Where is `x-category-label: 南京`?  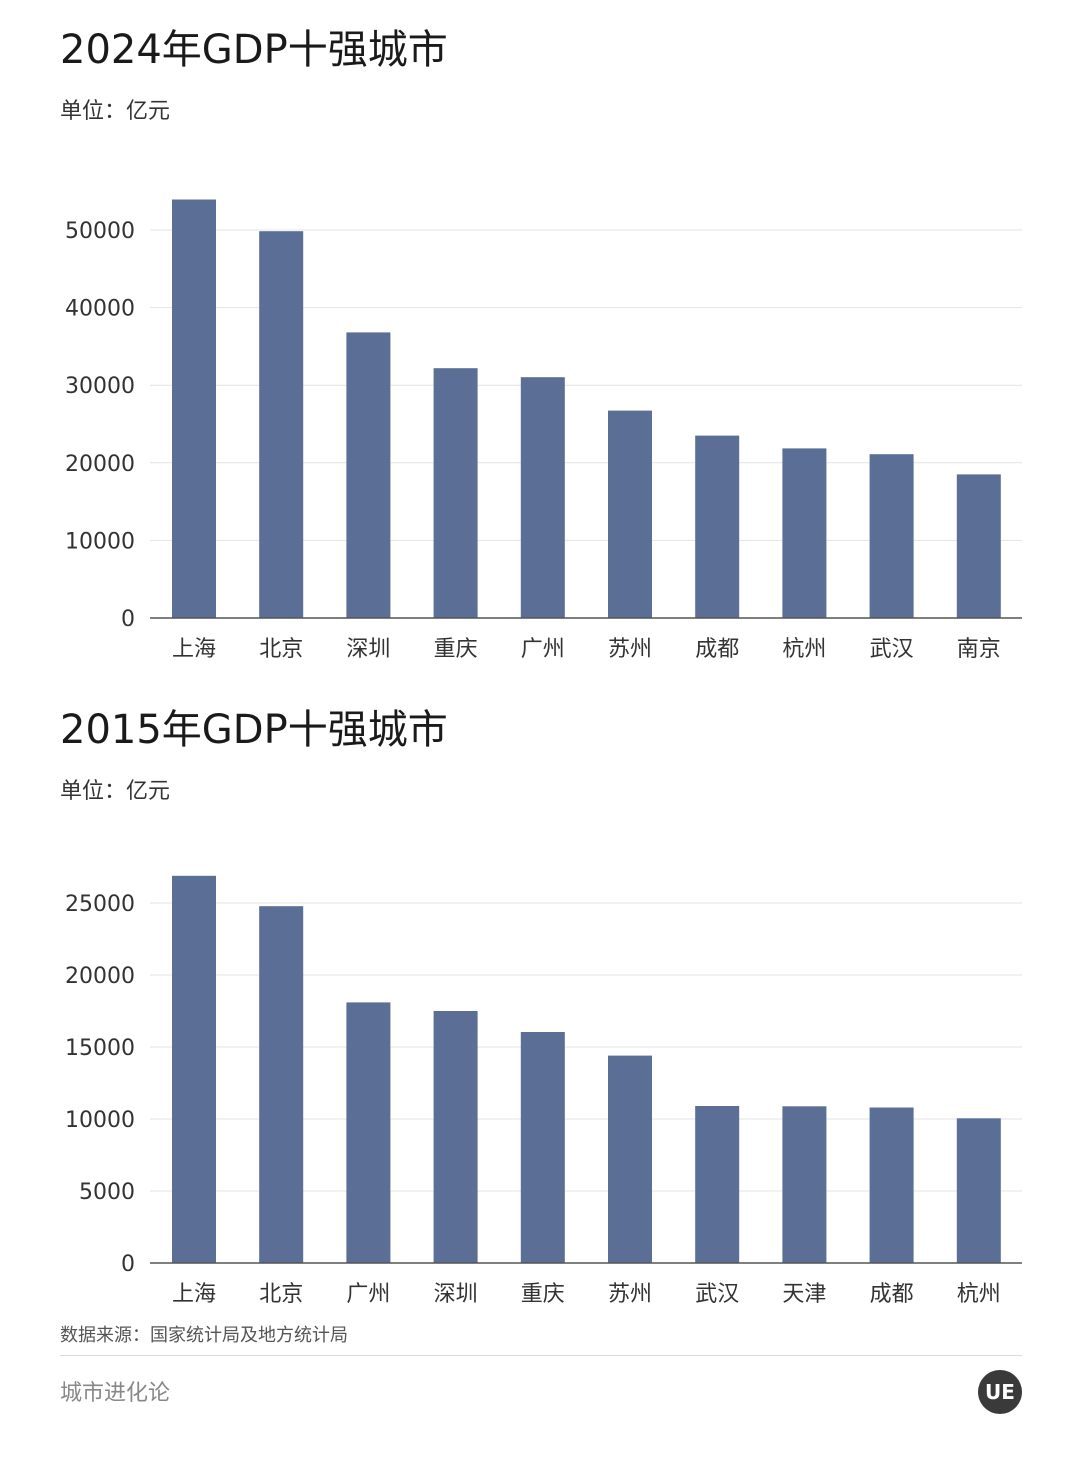 x-category-label: 南京 is located at coordinates (979, 649).